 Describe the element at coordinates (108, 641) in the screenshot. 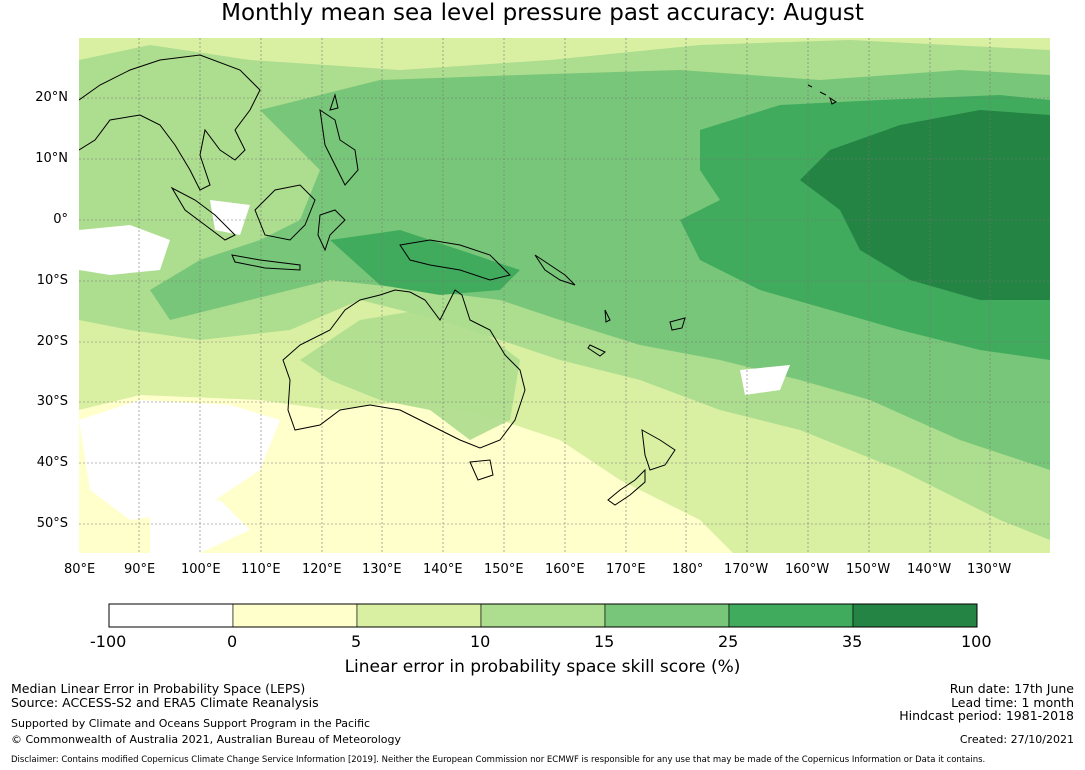

I see `cb-tick-0: -100` at that location.